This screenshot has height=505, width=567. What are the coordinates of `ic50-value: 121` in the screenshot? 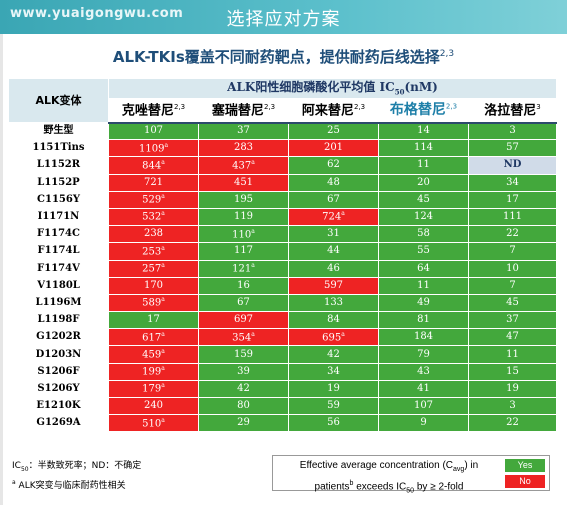 It's located at (242, 269).